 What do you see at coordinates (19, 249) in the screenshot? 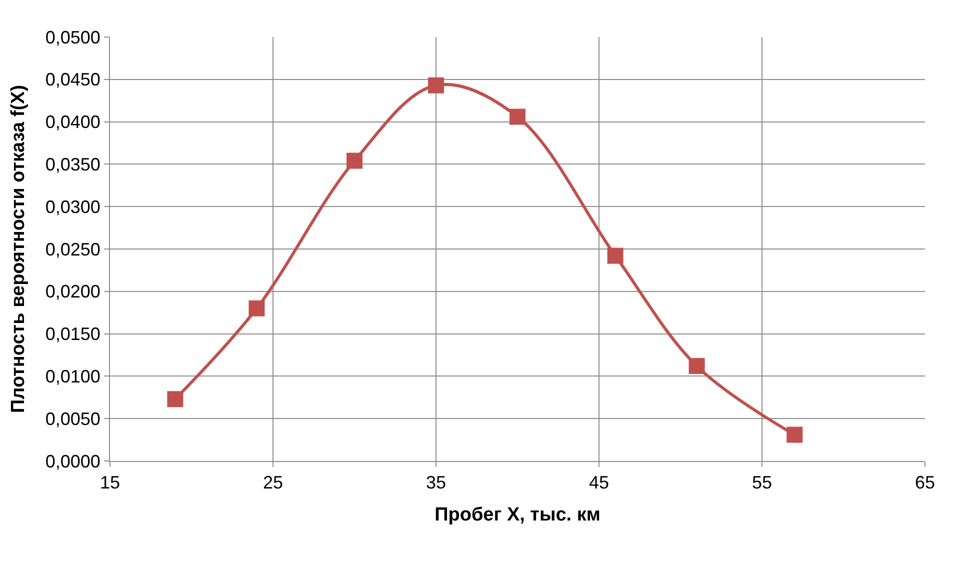
I see `y-axis-title: Плотность вероятности отказа f(X)` at bounding box center [19, 249].